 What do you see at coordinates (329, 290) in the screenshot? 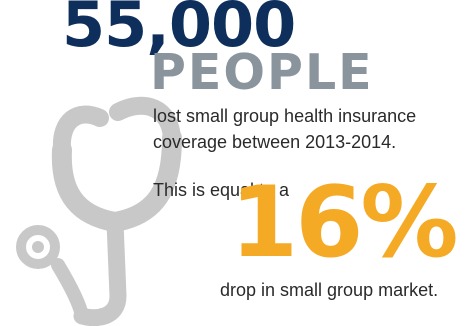
I see `body-line-4: drop in small group market.` at bounding box center [329, 290].